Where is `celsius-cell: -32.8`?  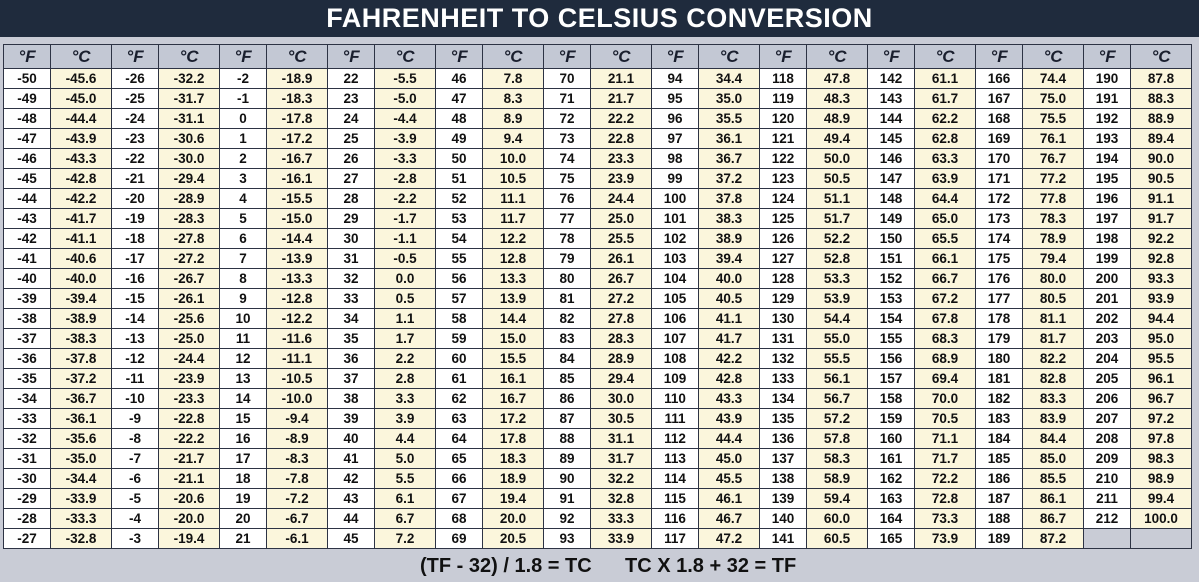
celsius-cell: -32.8 is located at coordinates (81, 538).